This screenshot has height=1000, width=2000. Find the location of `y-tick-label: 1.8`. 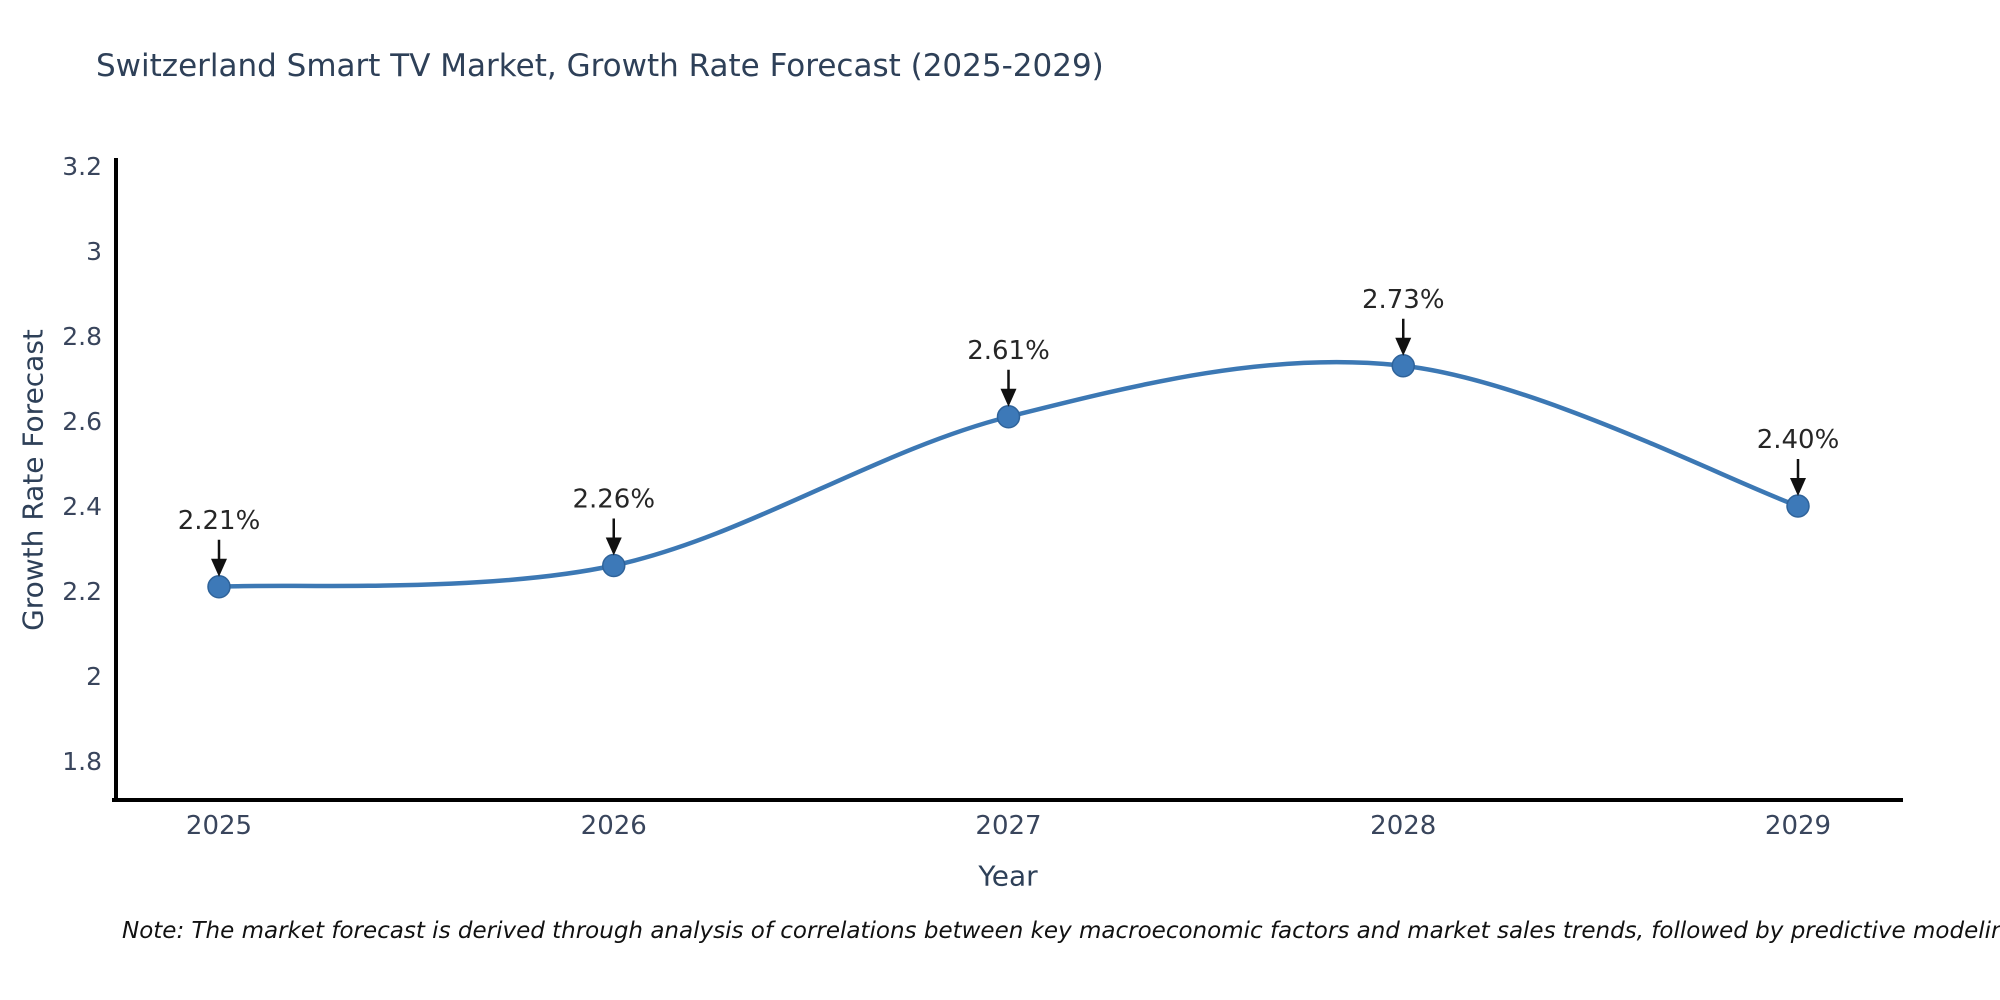

y-tick-label: 1.8 is located at coordinates (82, 761).